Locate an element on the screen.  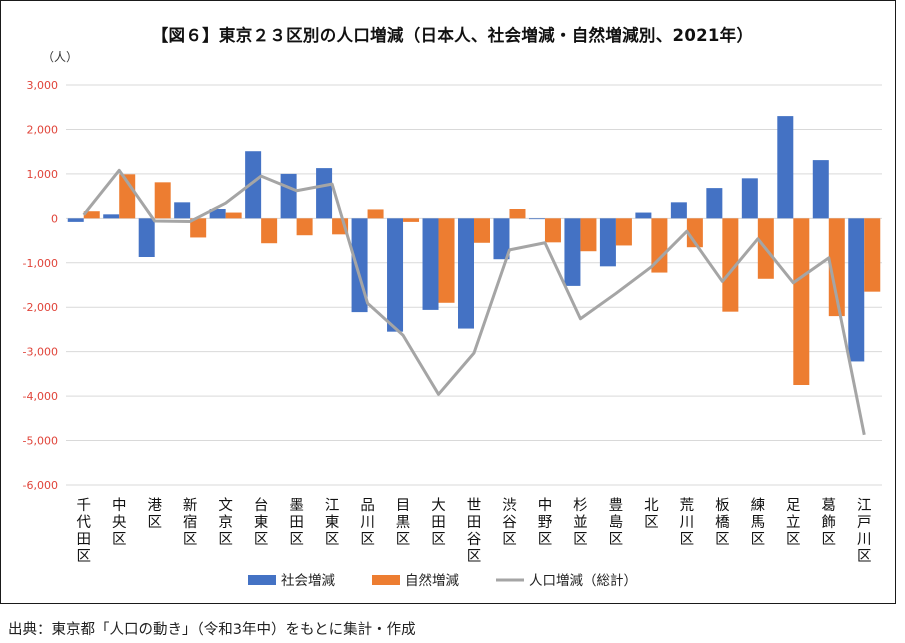
x-tick-char: 板 is located at coordinates (722, 505).